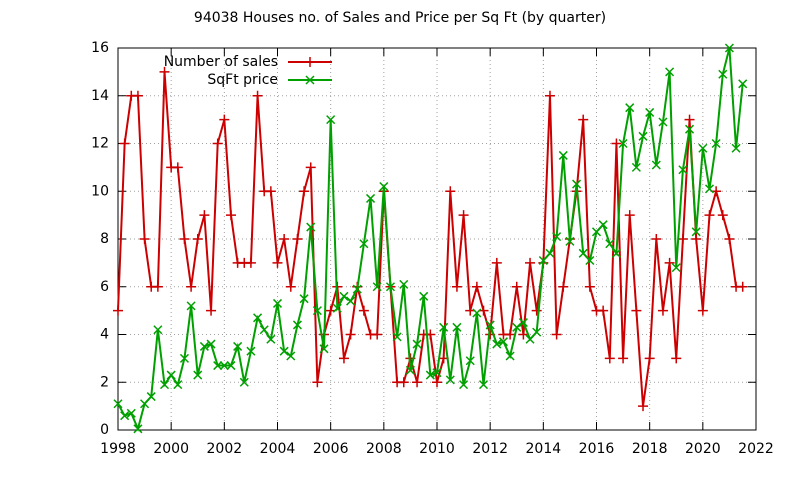  Describe the element at coordinates (703, 449) in the screenshot. I see `x-tick-label: 2020` at that location.